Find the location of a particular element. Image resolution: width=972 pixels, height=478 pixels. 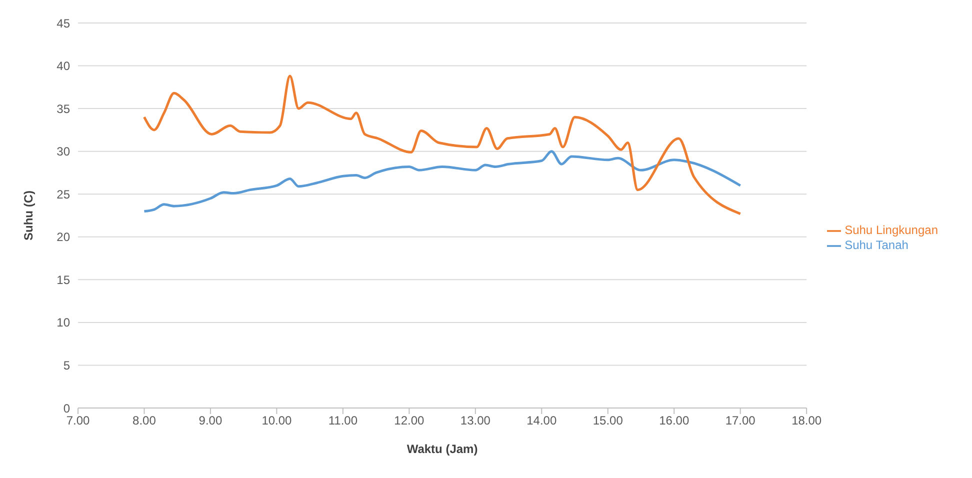

x-tick-label: 16.00 is located at coordinates (674, 421).